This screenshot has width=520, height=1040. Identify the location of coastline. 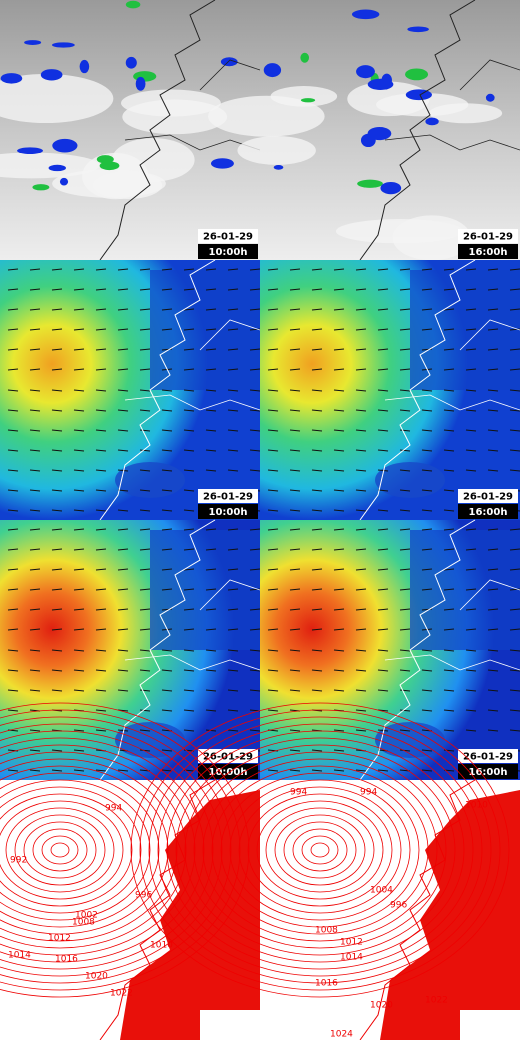
(452, 105).